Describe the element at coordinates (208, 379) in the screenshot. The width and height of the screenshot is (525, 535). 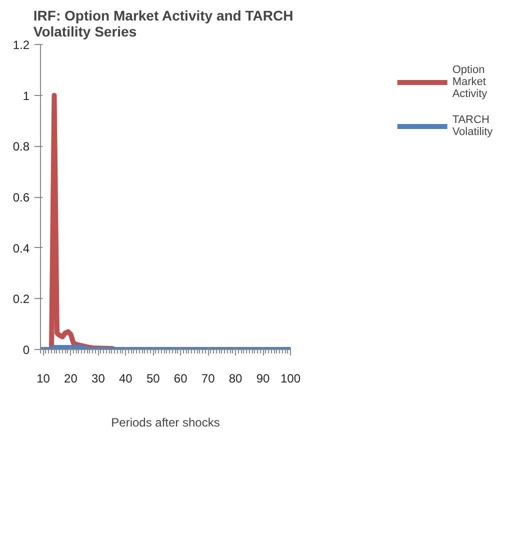
I see `x-tick-label: 70` at that location.